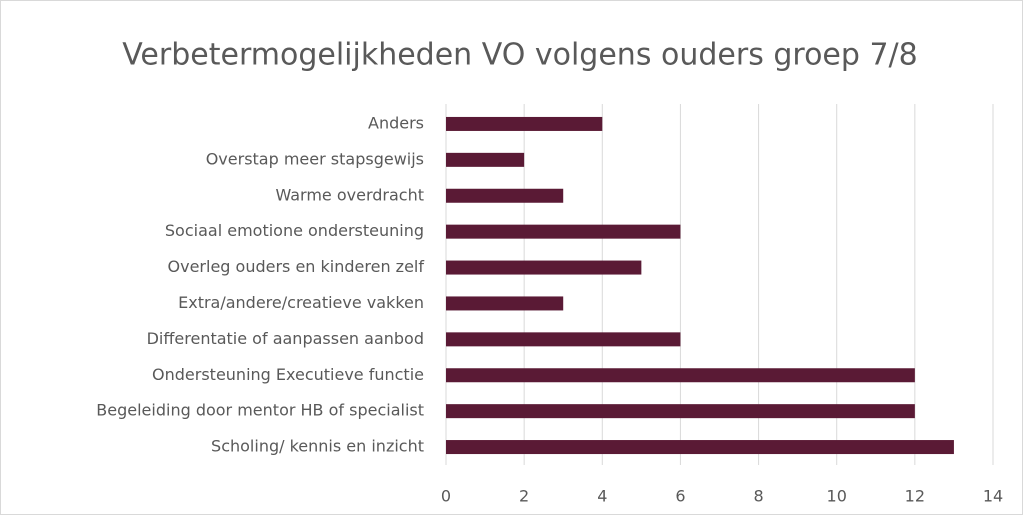 The image size is (1023, 515). Describe the element at coordinates (602, 496) in the screenshot. I see `x-tick-label: 4` at that location.